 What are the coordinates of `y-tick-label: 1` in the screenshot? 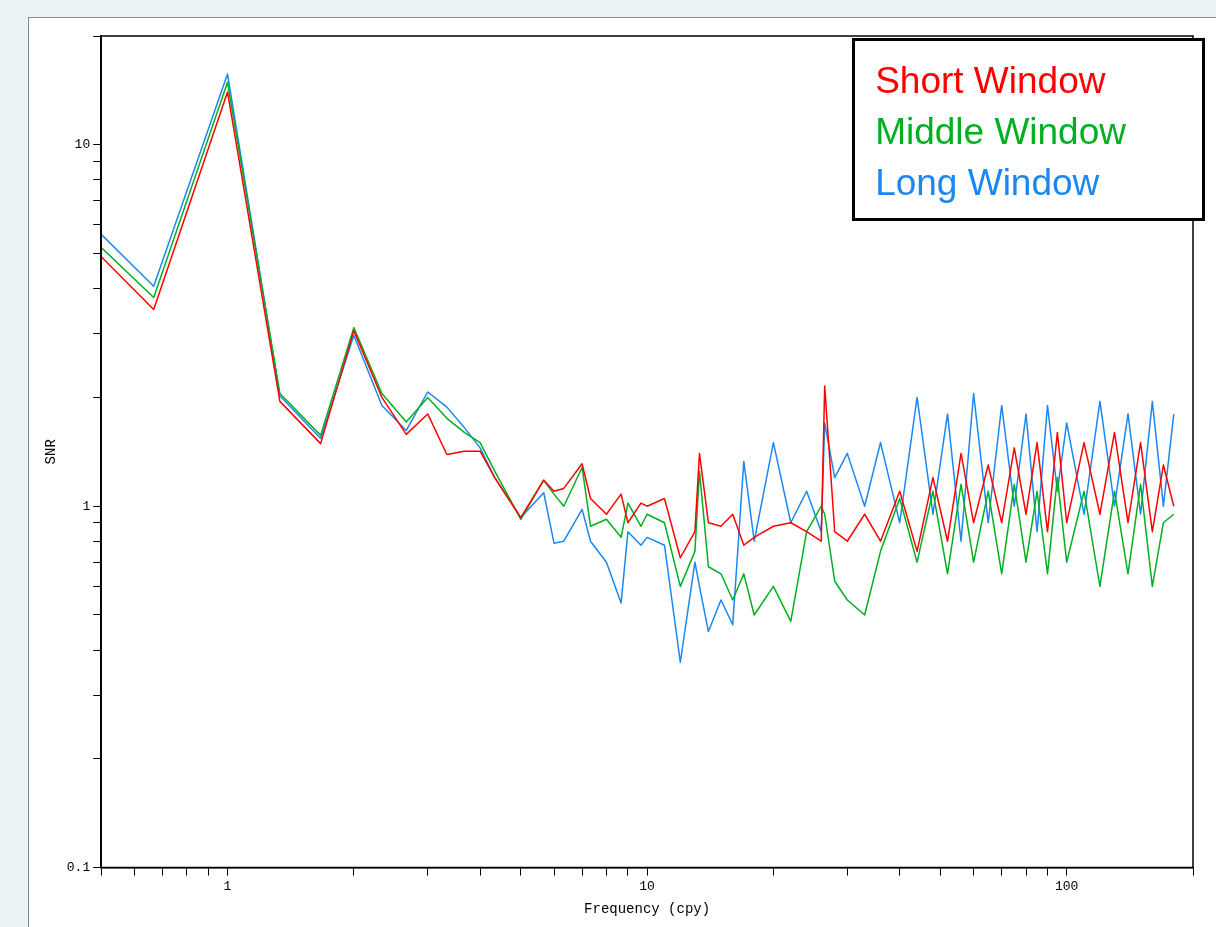 It's located at (86, 506).